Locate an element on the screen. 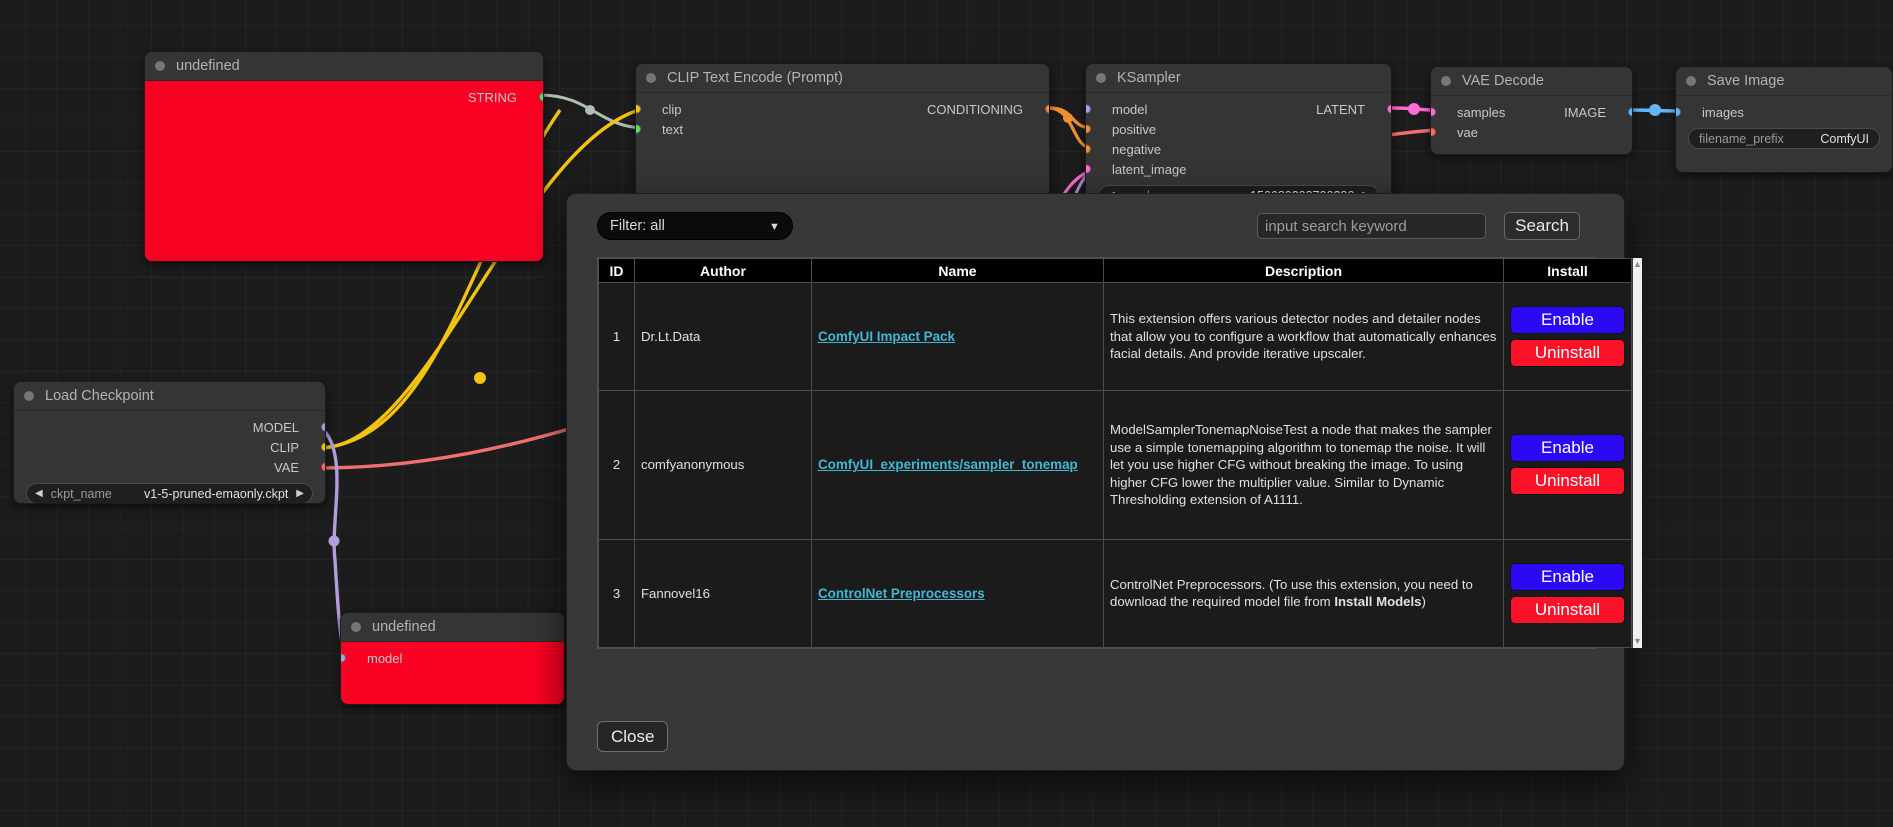 The width and height of the screenshot is (1893, 827). output-slot-label: IMAGE is located at coordinates (1585, 112).